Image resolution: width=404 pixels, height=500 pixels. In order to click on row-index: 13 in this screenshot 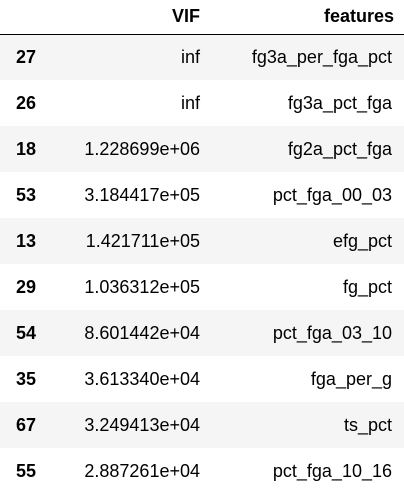, I will do `click(26, 240)`.